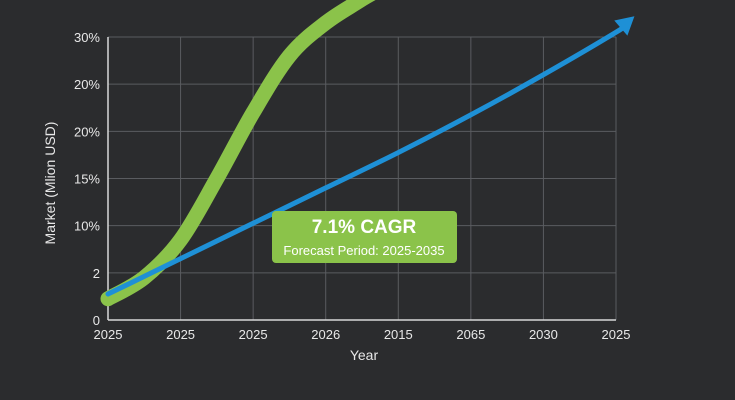  What do you see at coordinates (398, 334) in the screenshot?
I see `x-tick-label: 2015` at bounding box center [398, 334].